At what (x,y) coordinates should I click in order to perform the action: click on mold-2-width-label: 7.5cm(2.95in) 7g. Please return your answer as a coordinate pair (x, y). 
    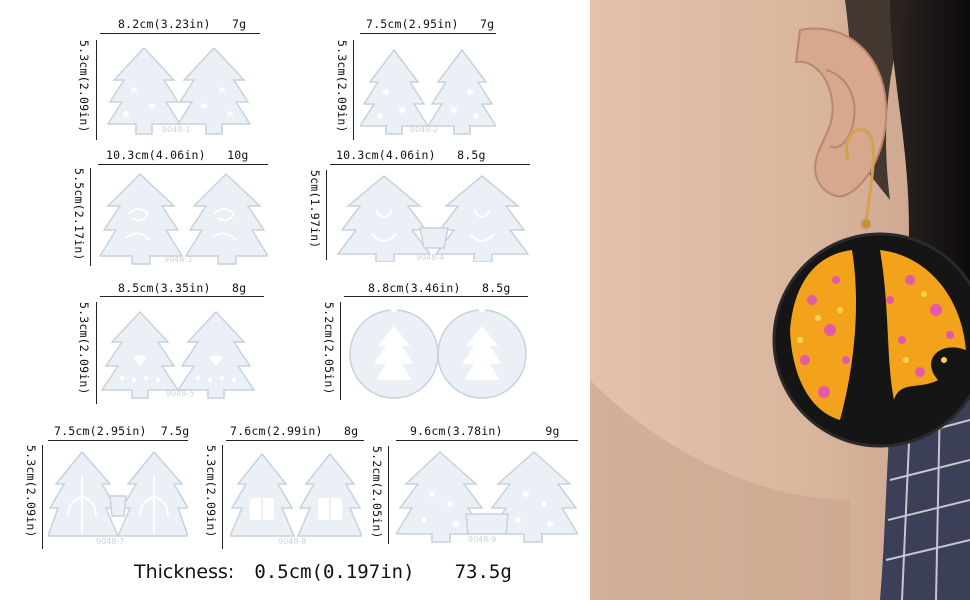
    Looking at the image, I should click on (430, 24).